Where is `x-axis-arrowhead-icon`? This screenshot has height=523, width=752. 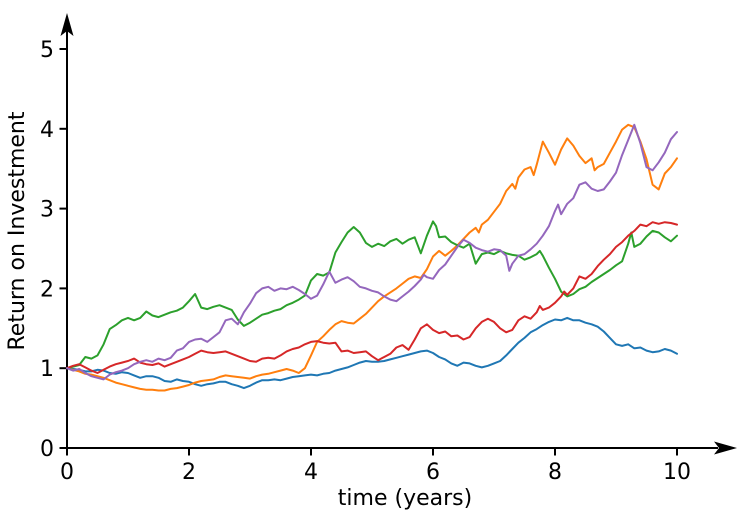 x-axis-arrowhead-icon is located at coordinates (725, 448).